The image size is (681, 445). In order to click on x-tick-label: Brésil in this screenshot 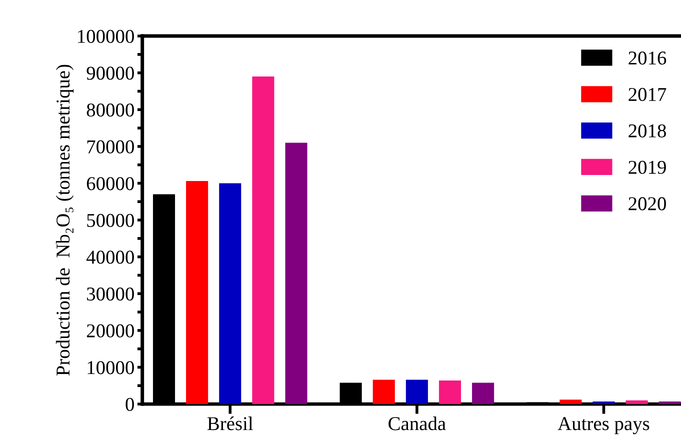, I will do `click(230, 423)`.